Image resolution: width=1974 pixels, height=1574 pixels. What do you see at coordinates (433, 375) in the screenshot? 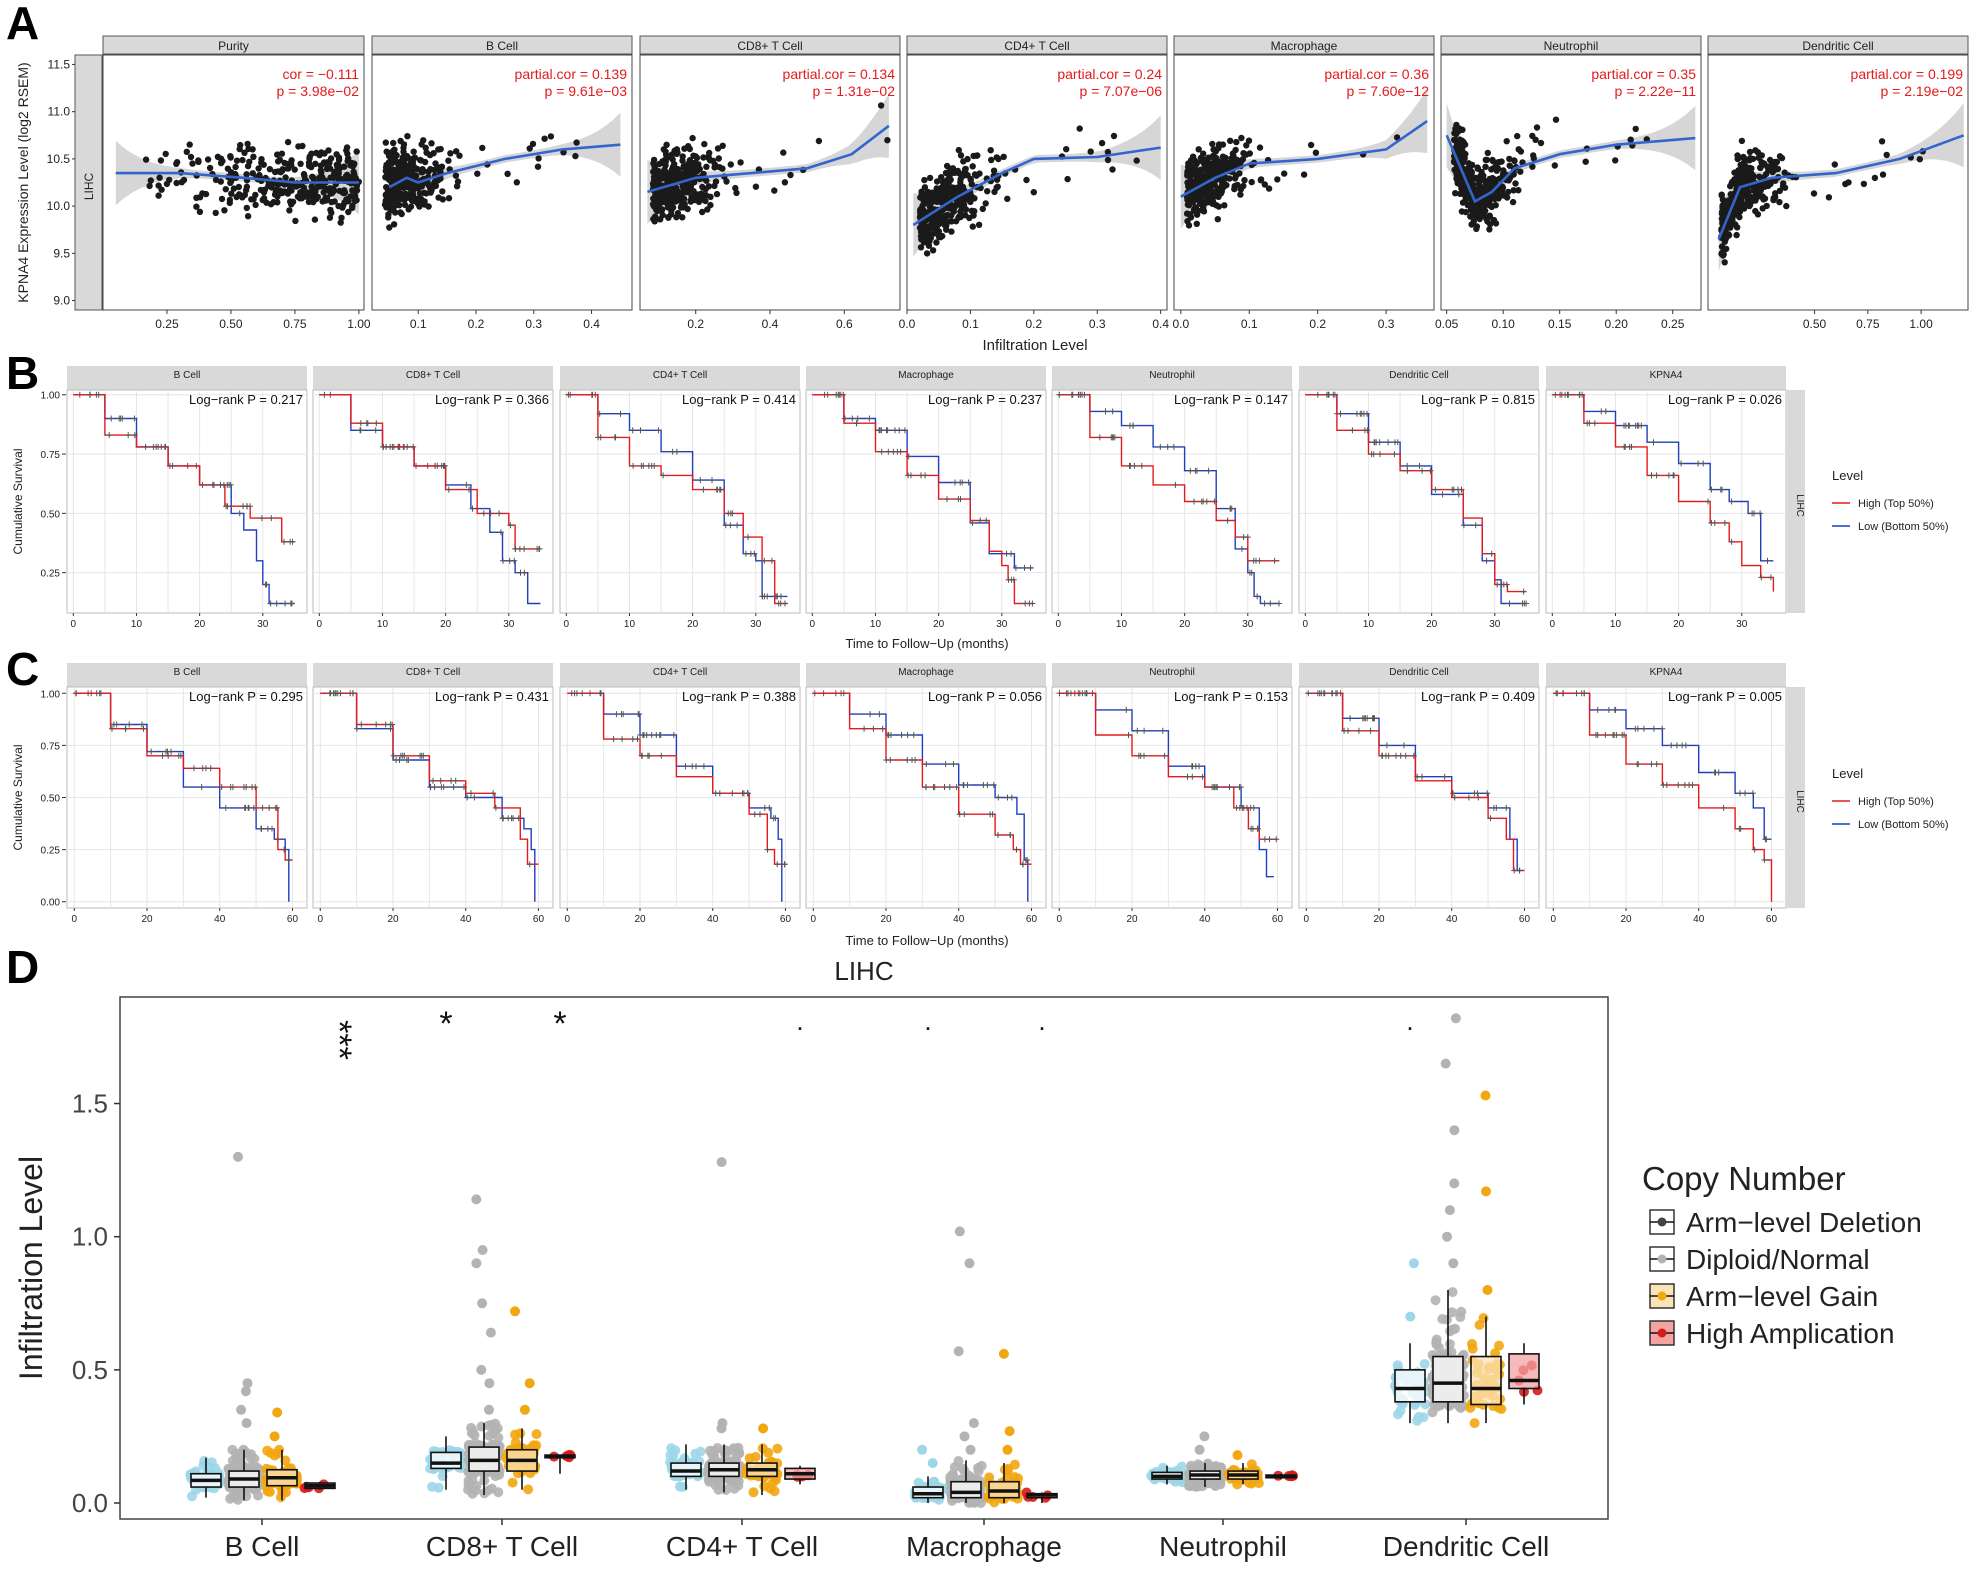
I see `facet-strip-label: CD8+ T Cell` at bounding box center [433, 375].